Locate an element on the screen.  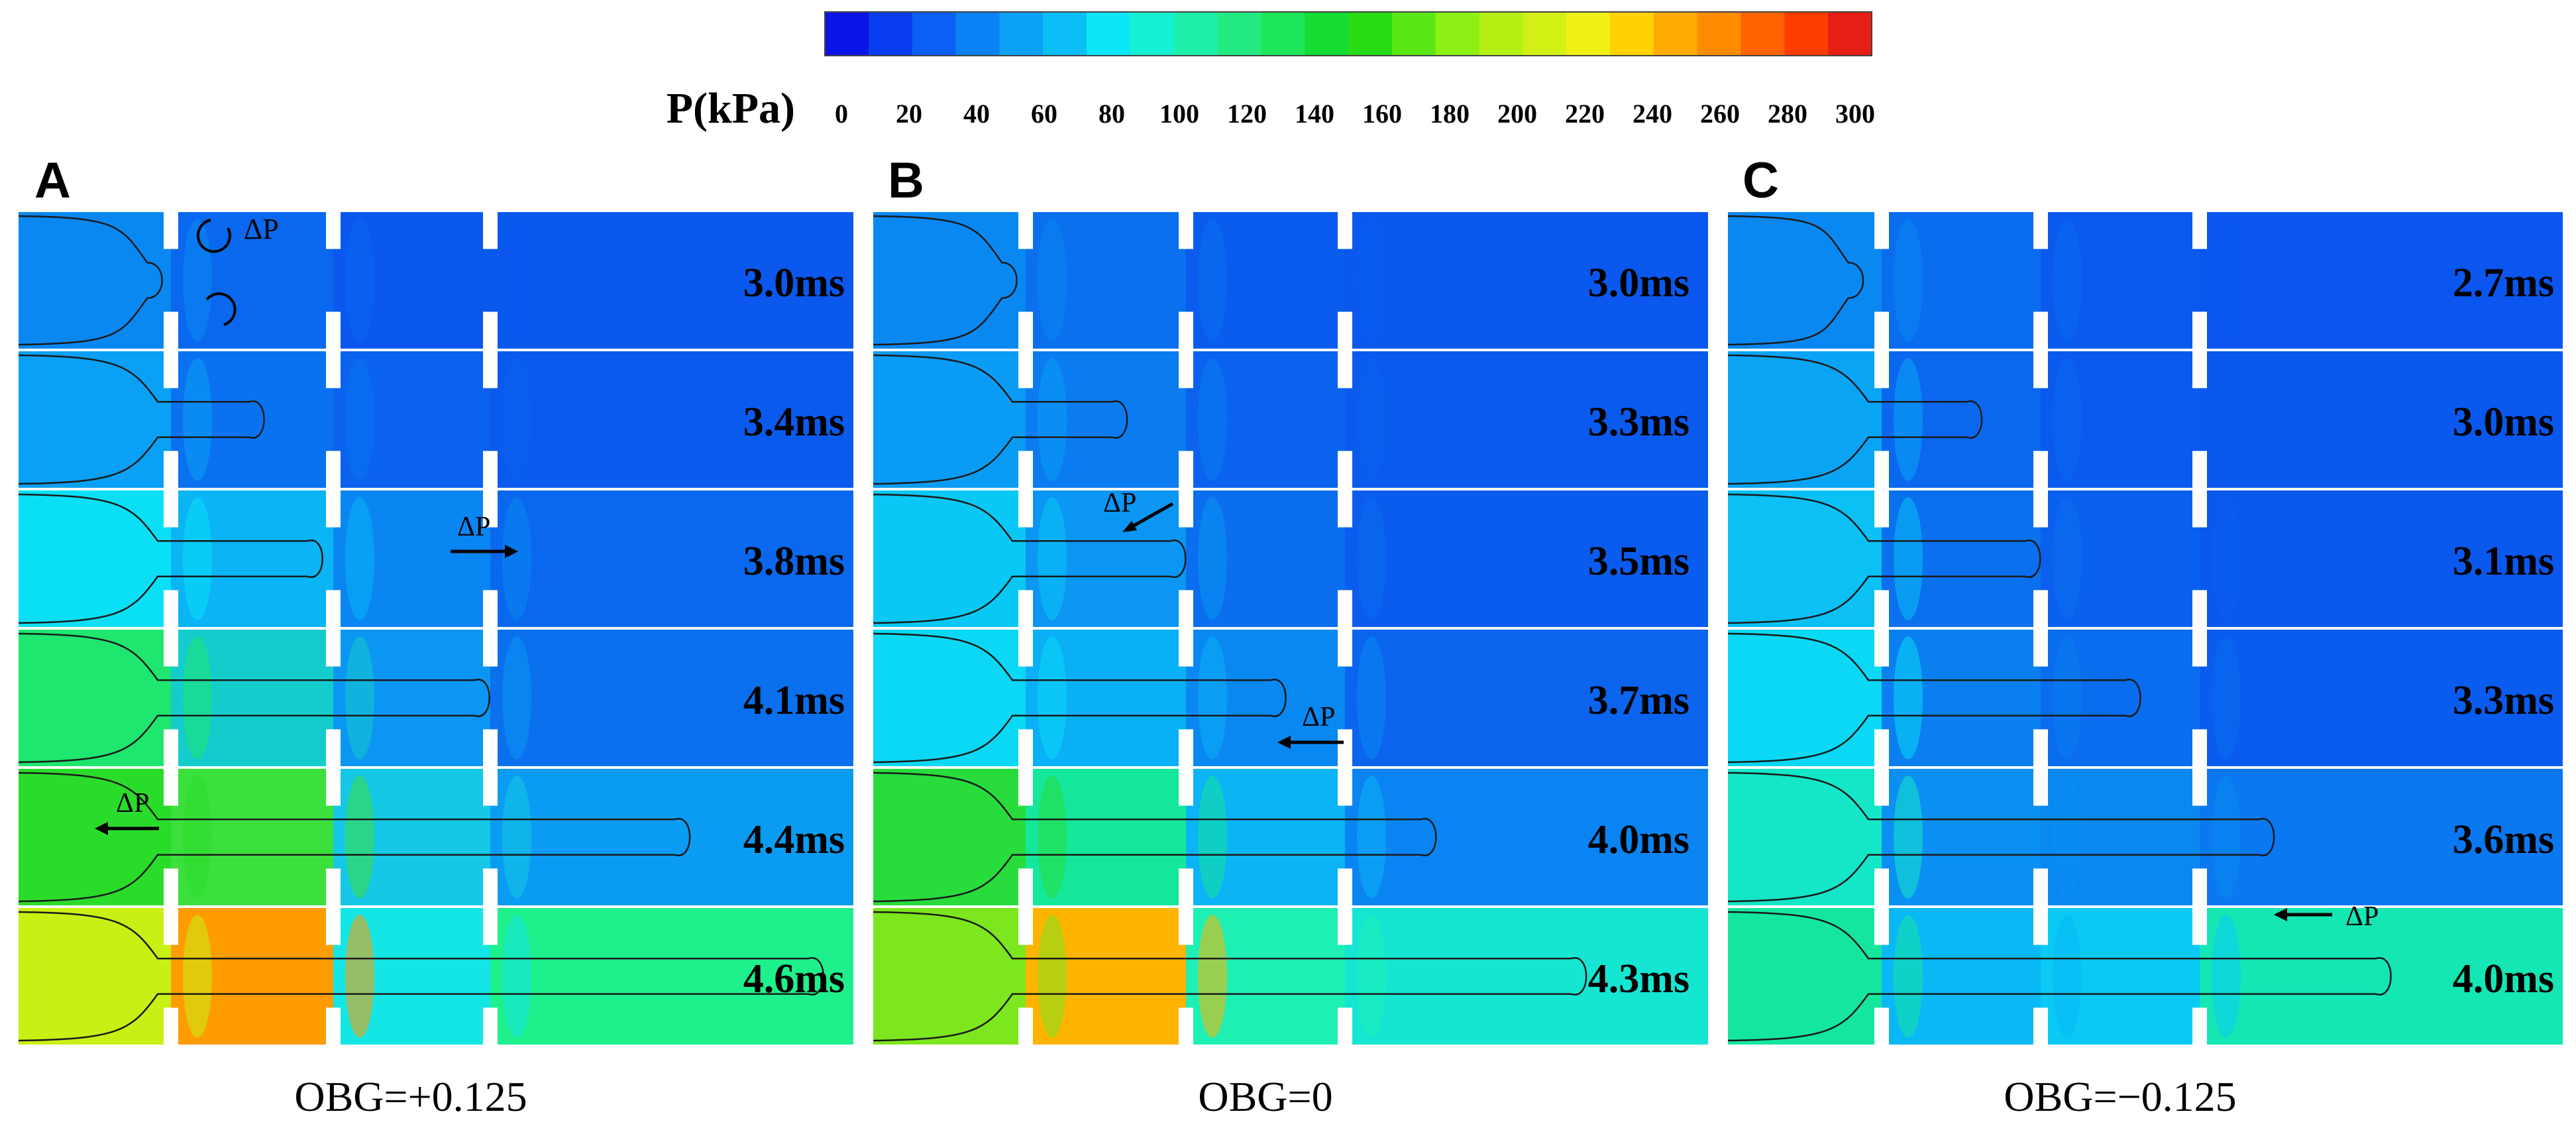
time-label: 3.0ms is located at coordinates (2503, 422).